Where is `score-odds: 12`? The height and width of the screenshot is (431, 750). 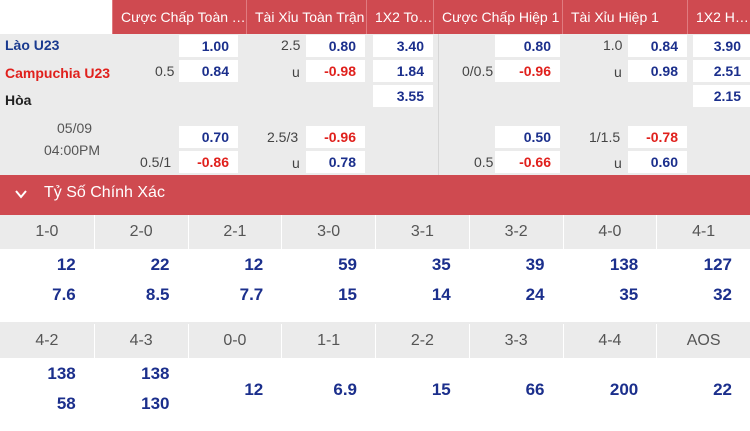 score-odds: 12 is located at coordinates (254, 389).